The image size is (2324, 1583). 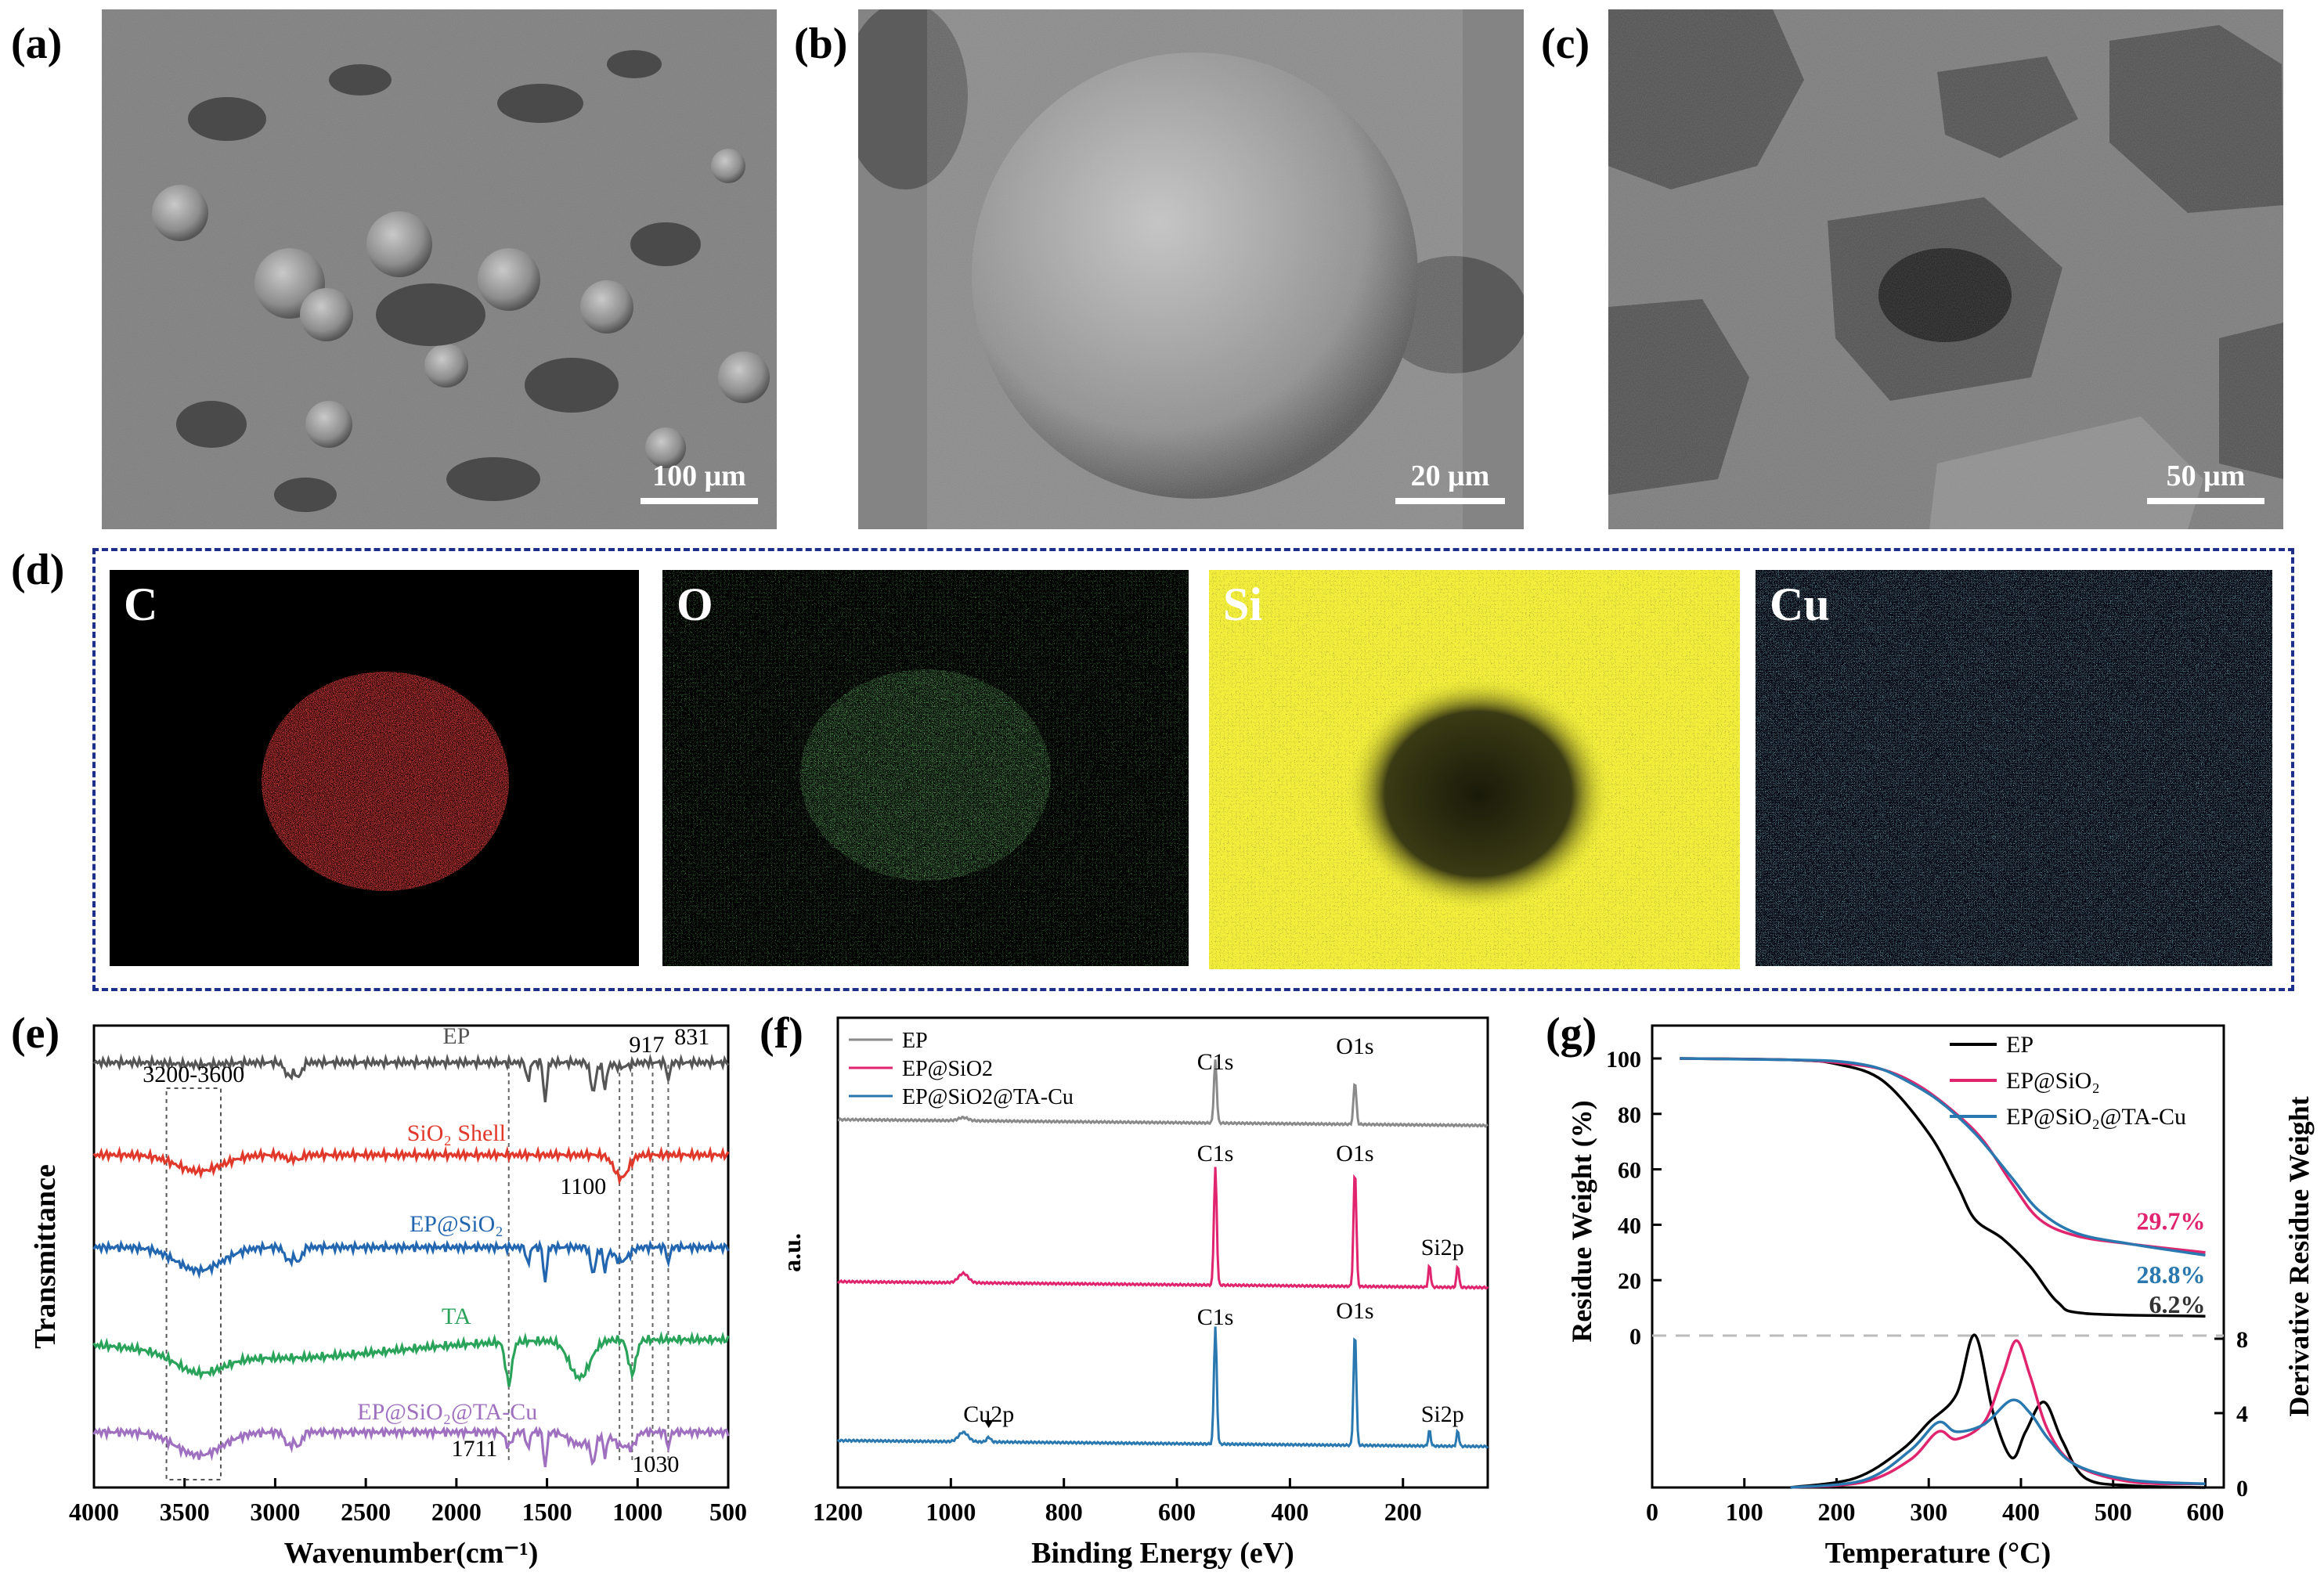 I want to click on chart-e-series-label: TA, so click(x=456, y=1316).